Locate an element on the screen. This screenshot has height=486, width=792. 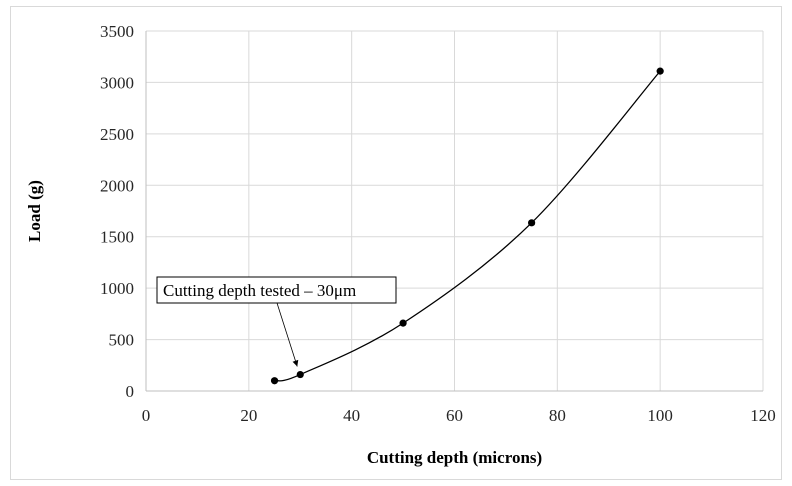
y-axis-title: Load (g) is located at coordinates (34, 211).